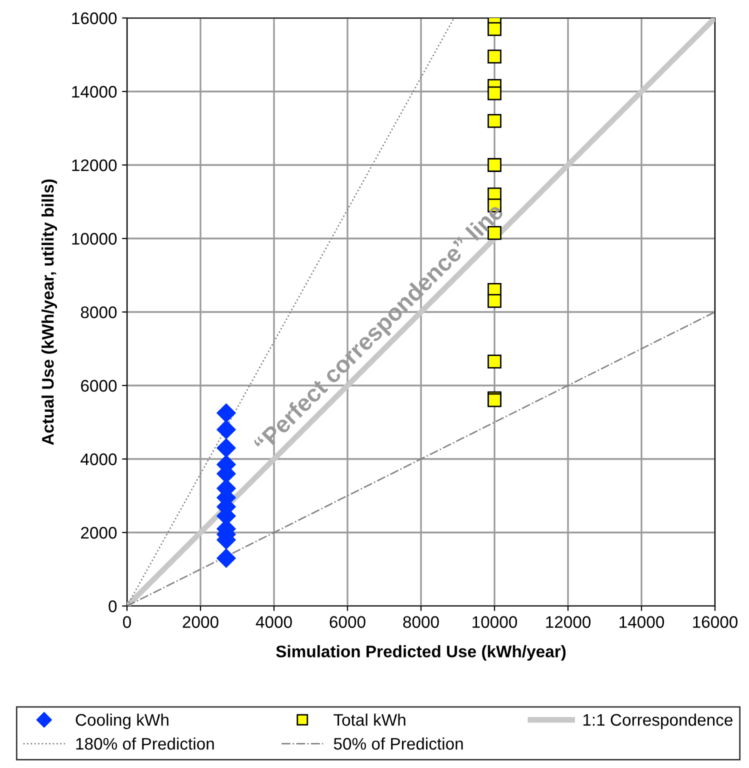  I want to click on x-tick-label: 16000, so click(715, 622).